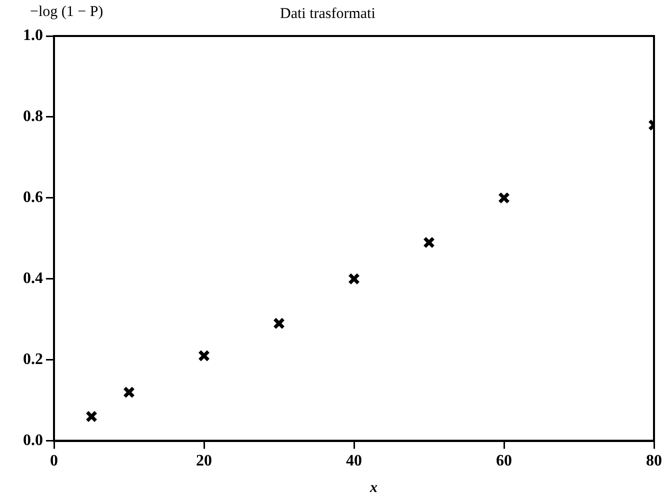 This screenshot has height=504, width=668. Describe the element at coordinates (33, 279) in the screenshot. I see `y-tick-label: 0.4` at that location.